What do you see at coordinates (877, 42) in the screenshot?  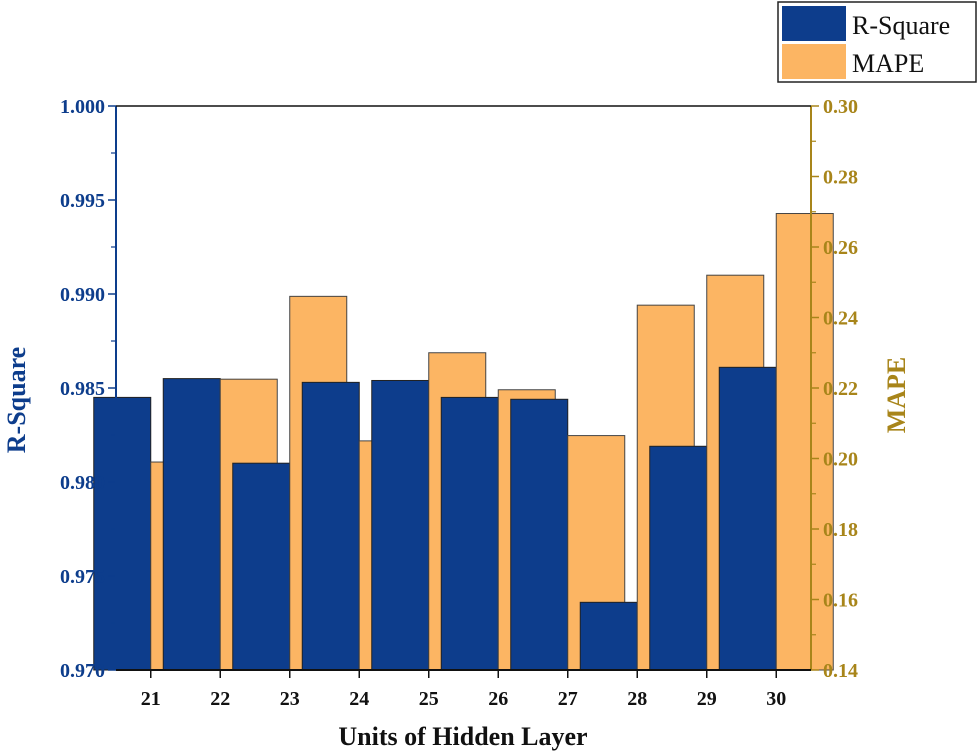 I see `legend: R-Square MAPE` at bounding box center [877, 42].